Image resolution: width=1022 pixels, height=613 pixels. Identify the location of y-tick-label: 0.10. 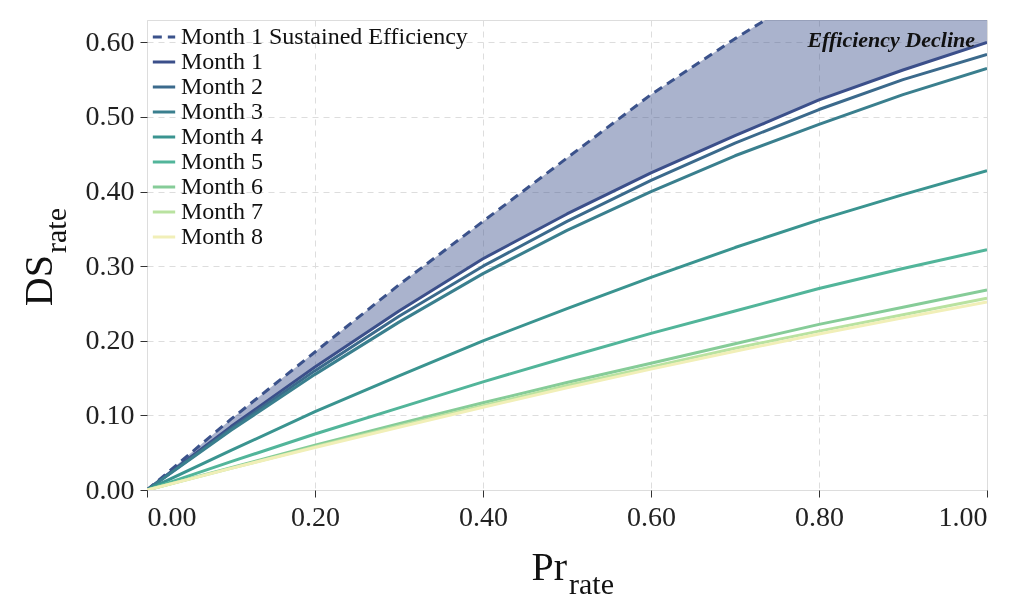
(110, 414).